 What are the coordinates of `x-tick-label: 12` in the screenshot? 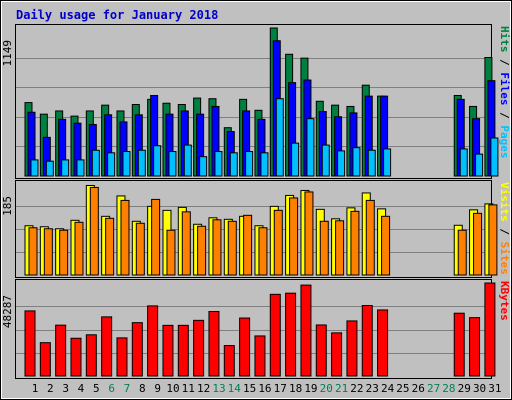 It's located at (203, 388).